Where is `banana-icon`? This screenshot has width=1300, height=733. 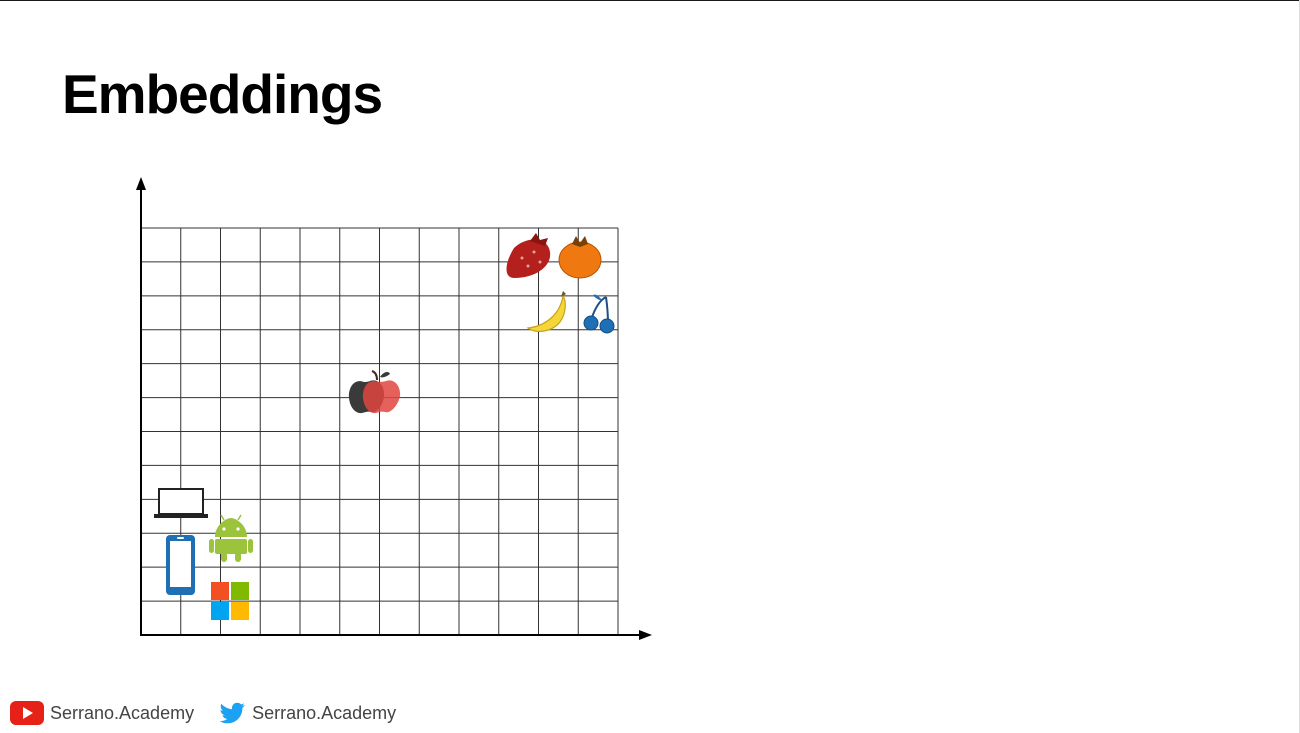 banana-icon is located at coordinates (546, 311).